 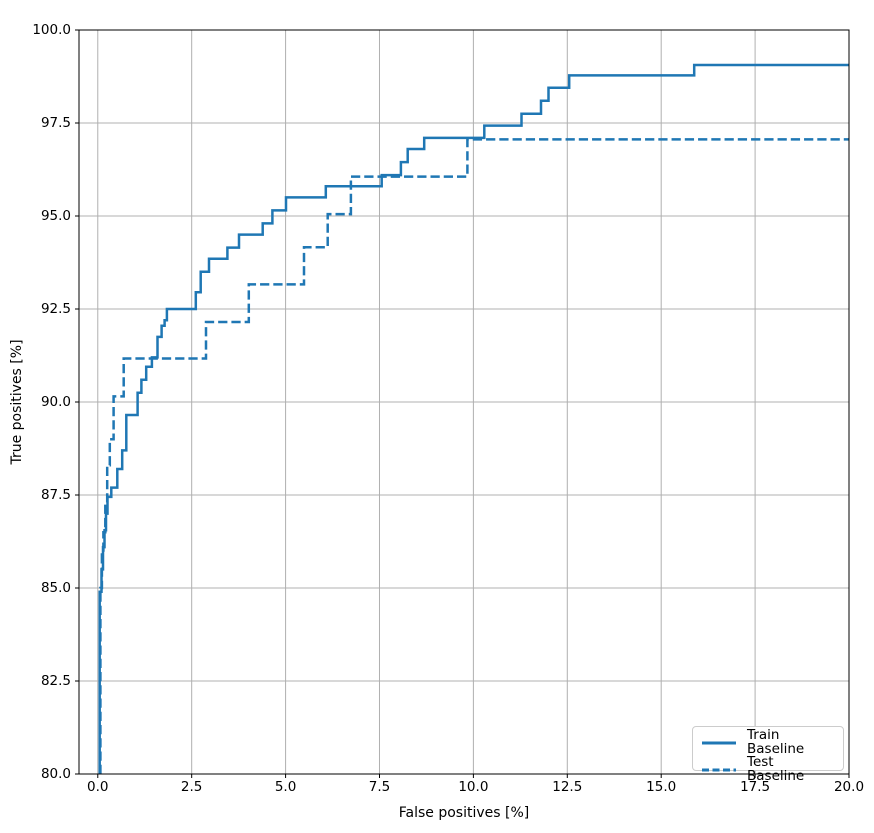 What do you see at coordinates (191, 787) in the screenshot?
I see `x-tick-label: 2.5` at bounding box center [191, 787].